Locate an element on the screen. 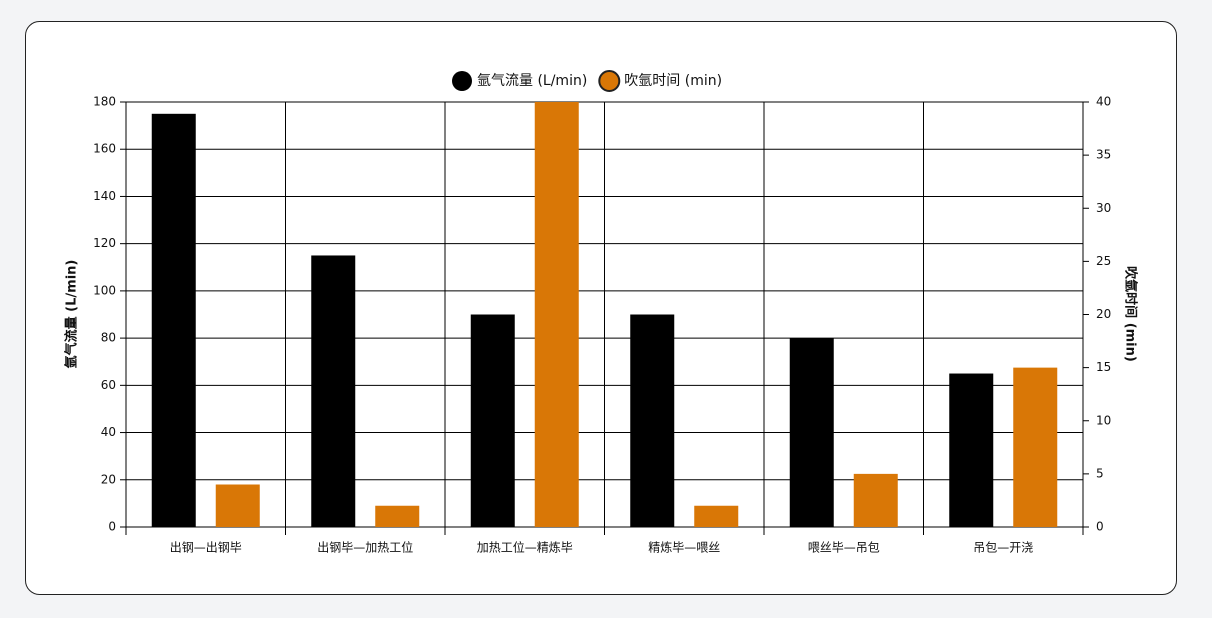  y-tick-label: 0 is located at coordinates (112, 527).